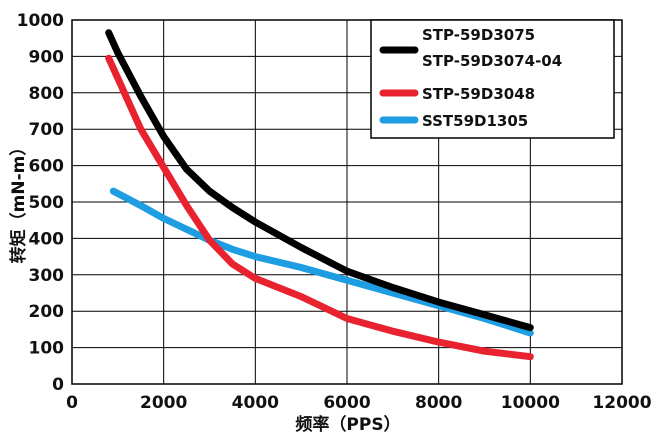 The height and width of the screenshot is (440, 651). What do you see at coordinates (47, 130) in the screenshot?
I see `y-tick-label: 700` at bounding box center [47, 130].